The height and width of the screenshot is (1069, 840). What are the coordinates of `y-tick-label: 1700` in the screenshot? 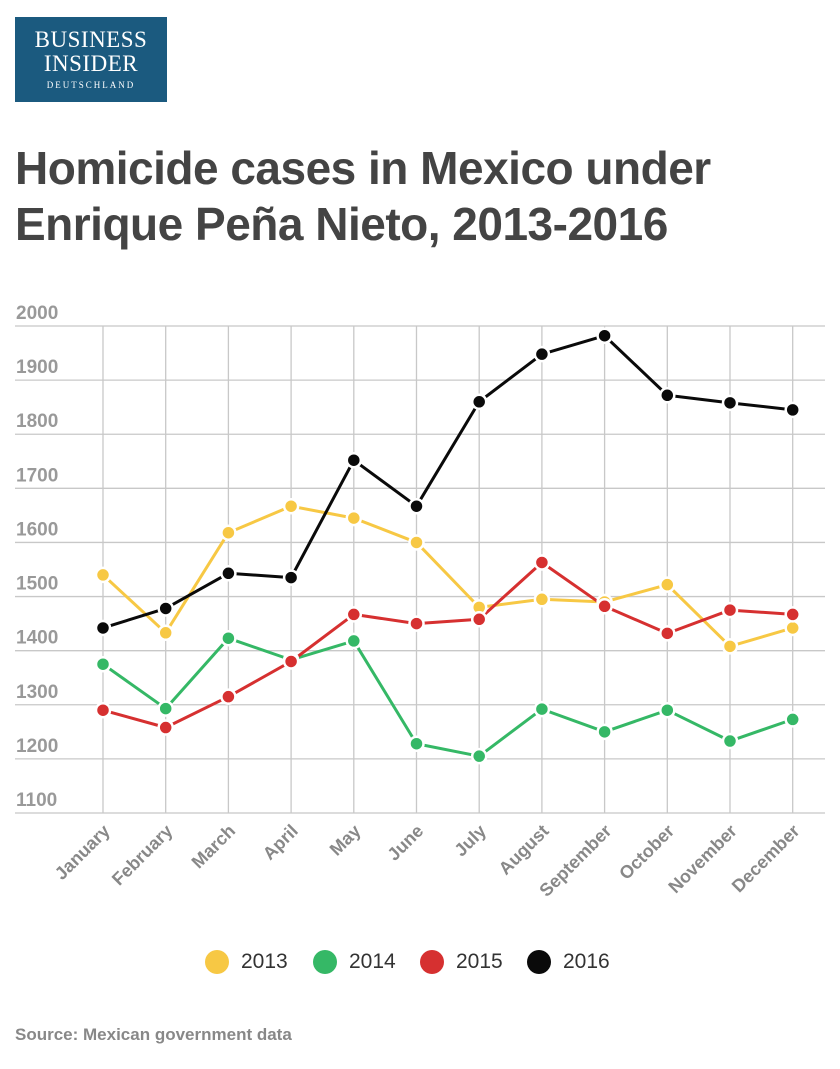 It's located at (37, 475).